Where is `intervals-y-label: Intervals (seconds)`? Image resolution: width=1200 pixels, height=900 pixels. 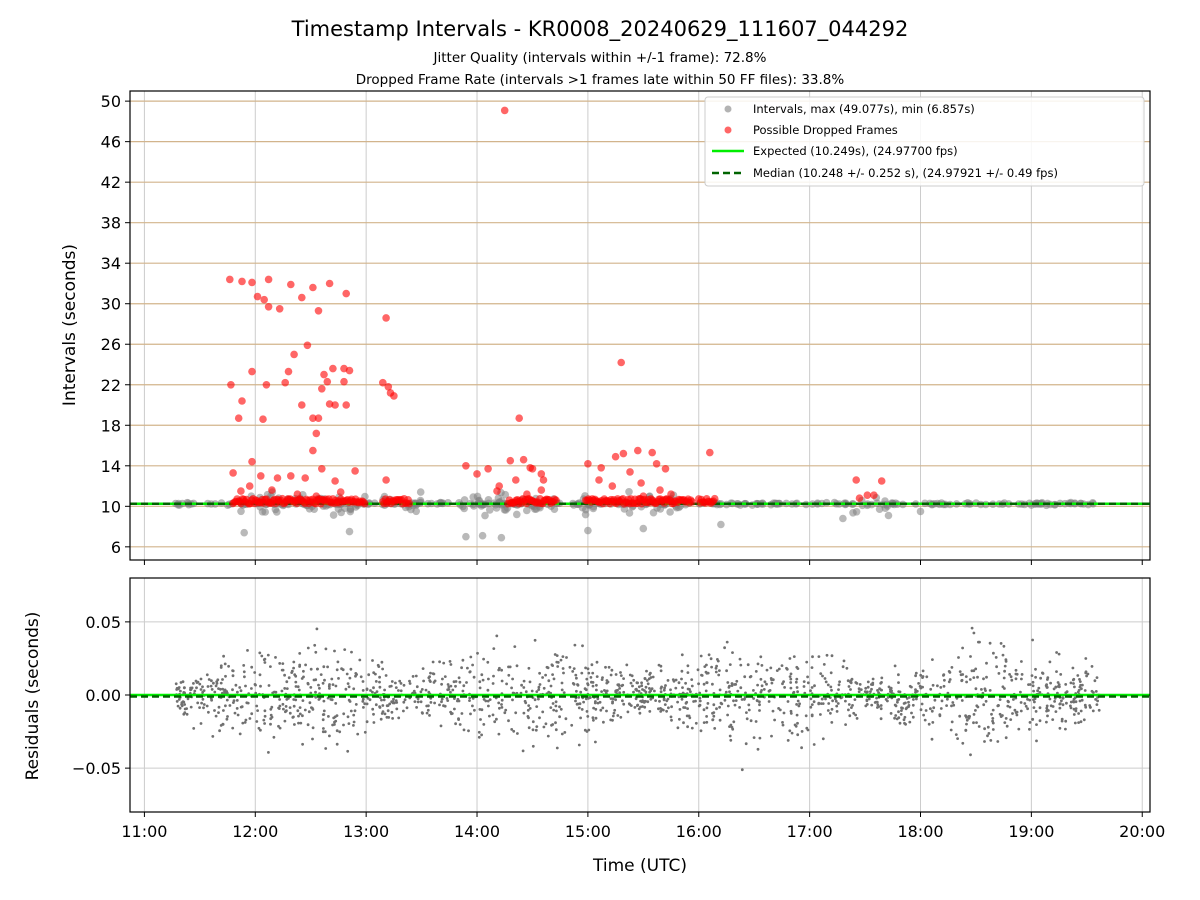
intervals-y-label: Intervals (seconds) is located at coordinates (70, 325).